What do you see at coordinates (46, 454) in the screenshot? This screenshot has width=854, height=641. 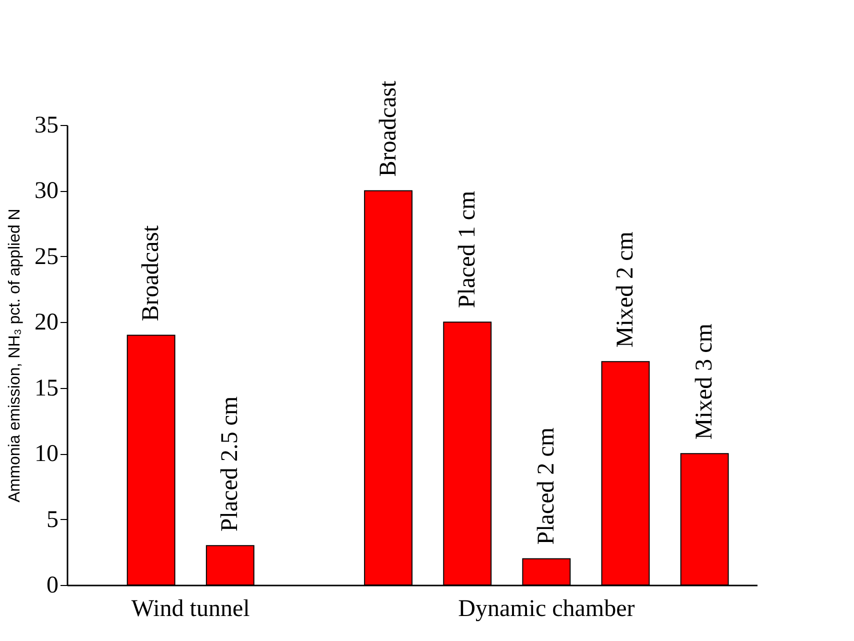 I see `y-tick-label: 10` at bounding box center [46, 454].